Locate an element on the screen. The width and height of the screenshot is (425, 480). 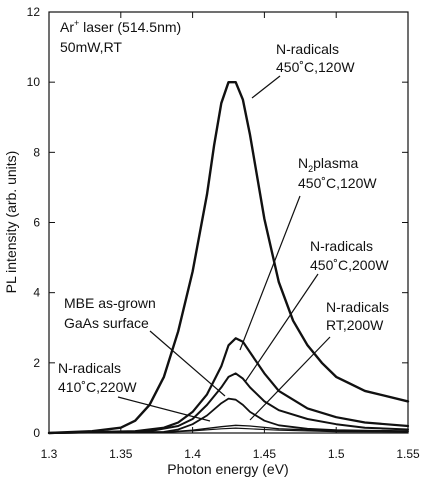
series6-label-line2: 410˚C,220W is located at coordinates (97, 387).